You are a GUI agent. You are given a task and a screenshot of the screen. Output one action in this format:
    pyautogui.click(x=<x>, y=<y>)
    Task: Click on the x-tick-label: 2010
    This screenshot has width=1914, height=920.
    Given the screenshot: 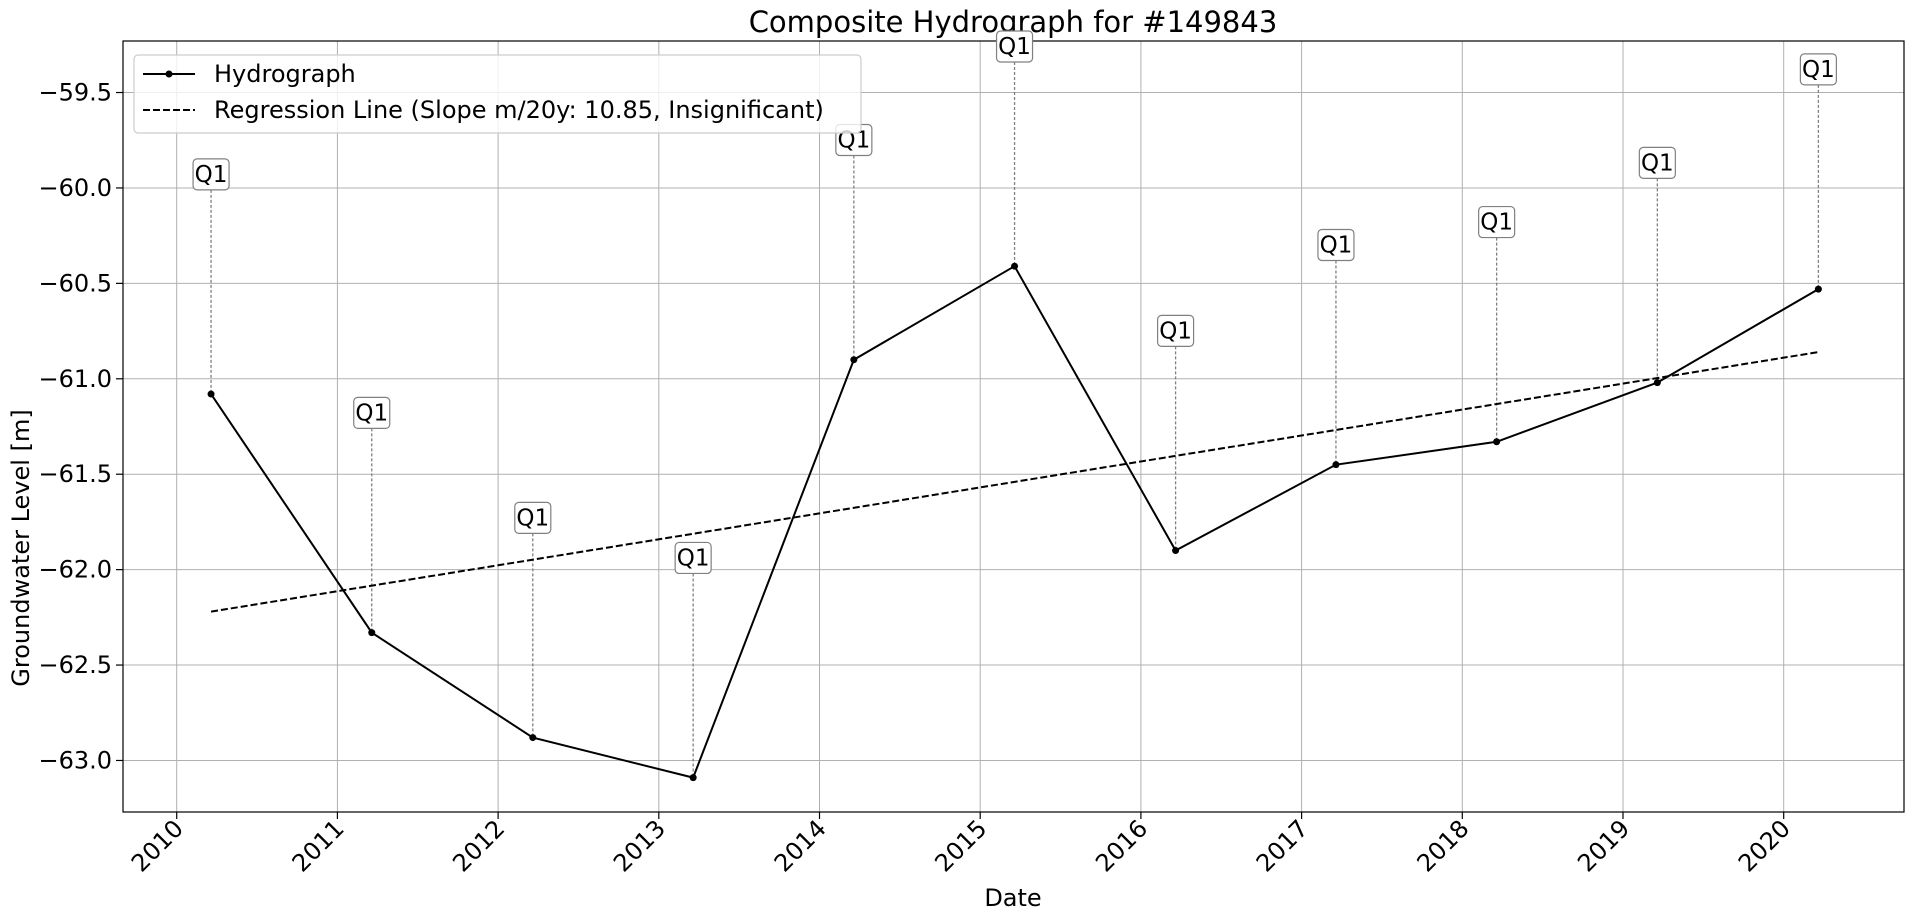 What is the action you would take?
    pyautogui.click(x=157, y=845)
    